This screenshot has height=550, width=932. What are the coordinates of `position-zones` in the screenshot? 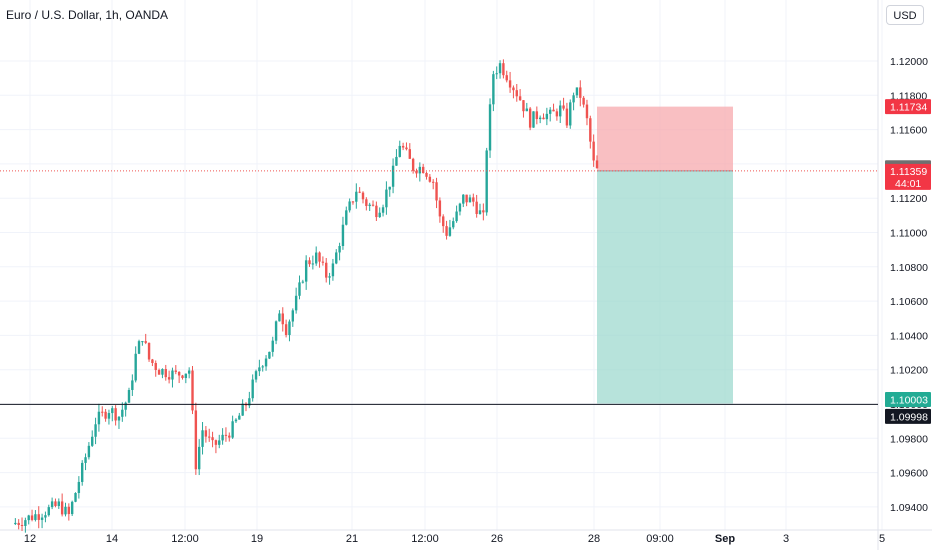 It's located at (665, 255).